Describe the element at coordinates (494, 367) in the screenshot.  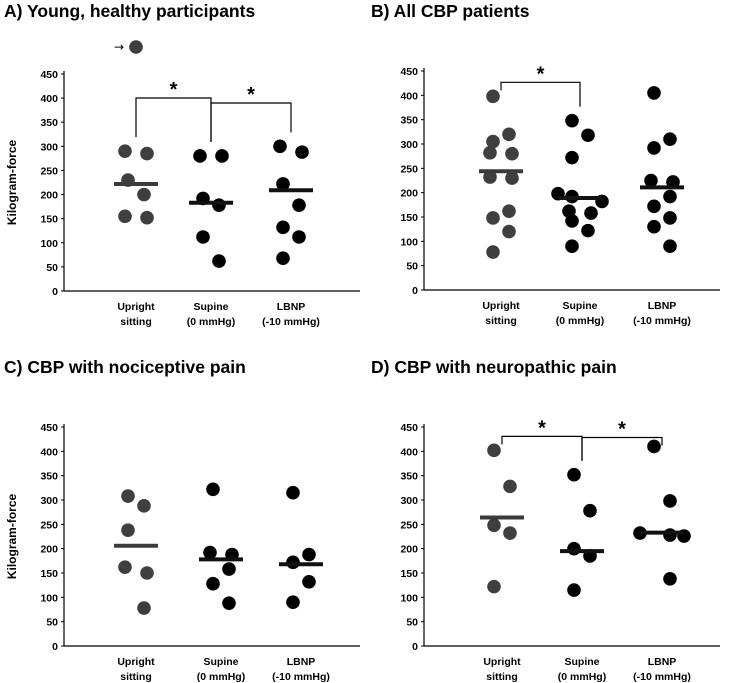
I see `panel-title: D) CBP with neuropathic pain` at that location.